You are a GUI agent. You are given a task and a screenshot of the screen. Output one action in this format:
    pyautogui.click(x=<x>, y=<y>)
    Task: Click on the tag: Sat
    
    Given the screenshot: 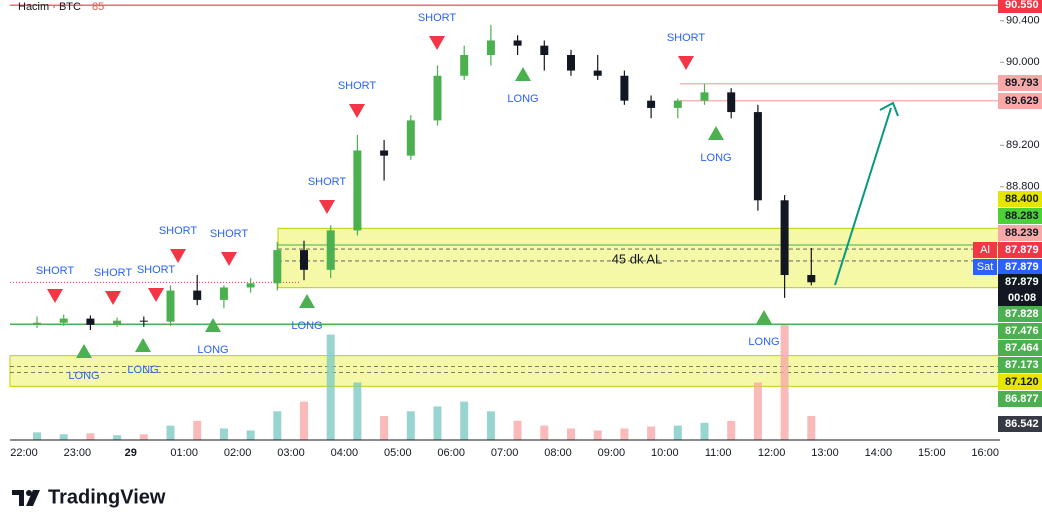 What is the action you would take?
    pyautogui.click(x=985, y=267)
    